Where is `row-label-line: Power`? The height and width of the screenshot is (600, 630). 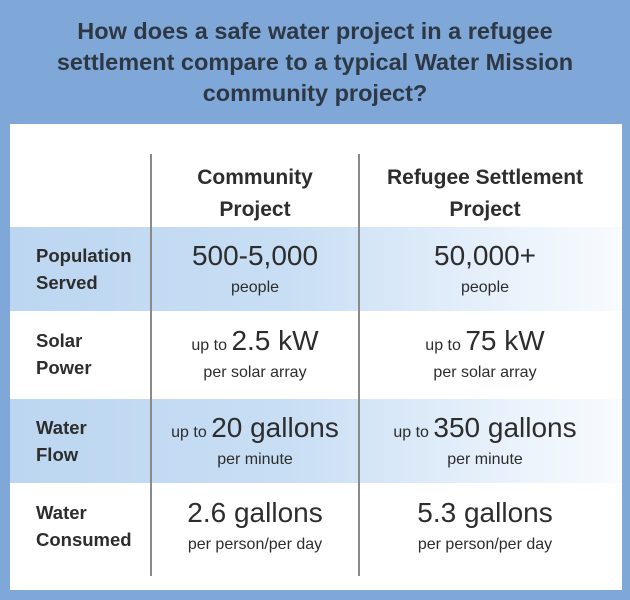 row-label-line: Power is located at coordinates (64, 367).